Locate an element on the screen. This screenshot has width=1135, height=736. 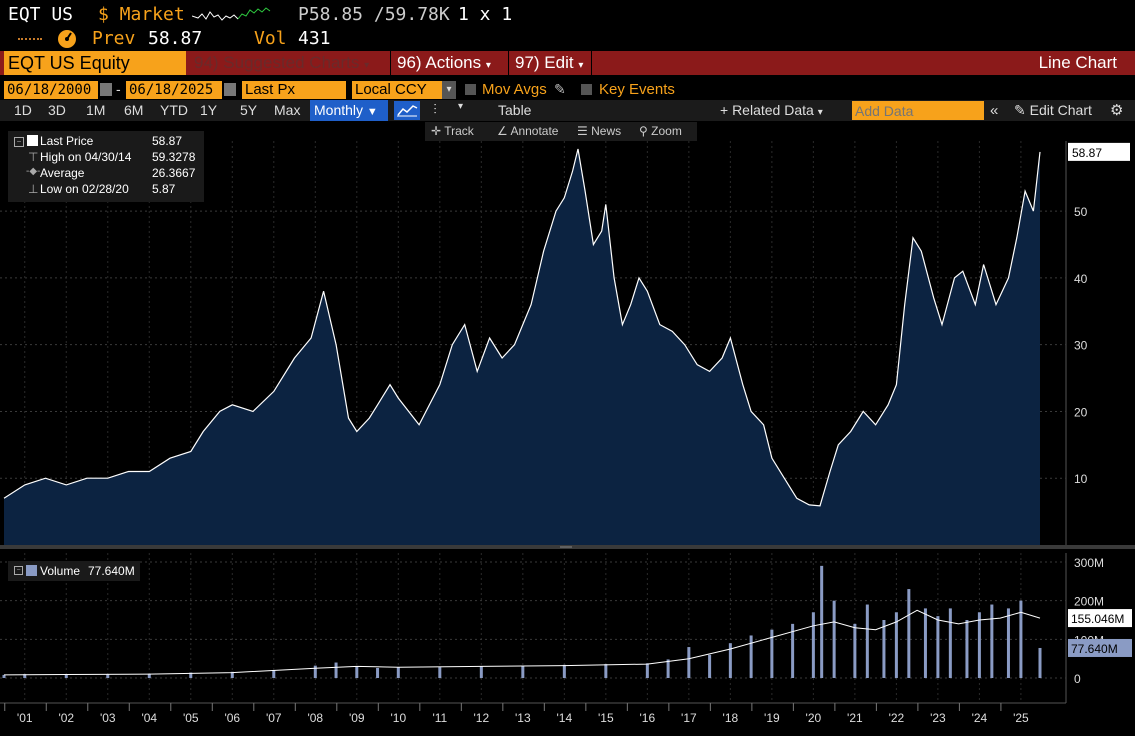
average-marker-icon: -◆- is located at coordinates (33, 171).